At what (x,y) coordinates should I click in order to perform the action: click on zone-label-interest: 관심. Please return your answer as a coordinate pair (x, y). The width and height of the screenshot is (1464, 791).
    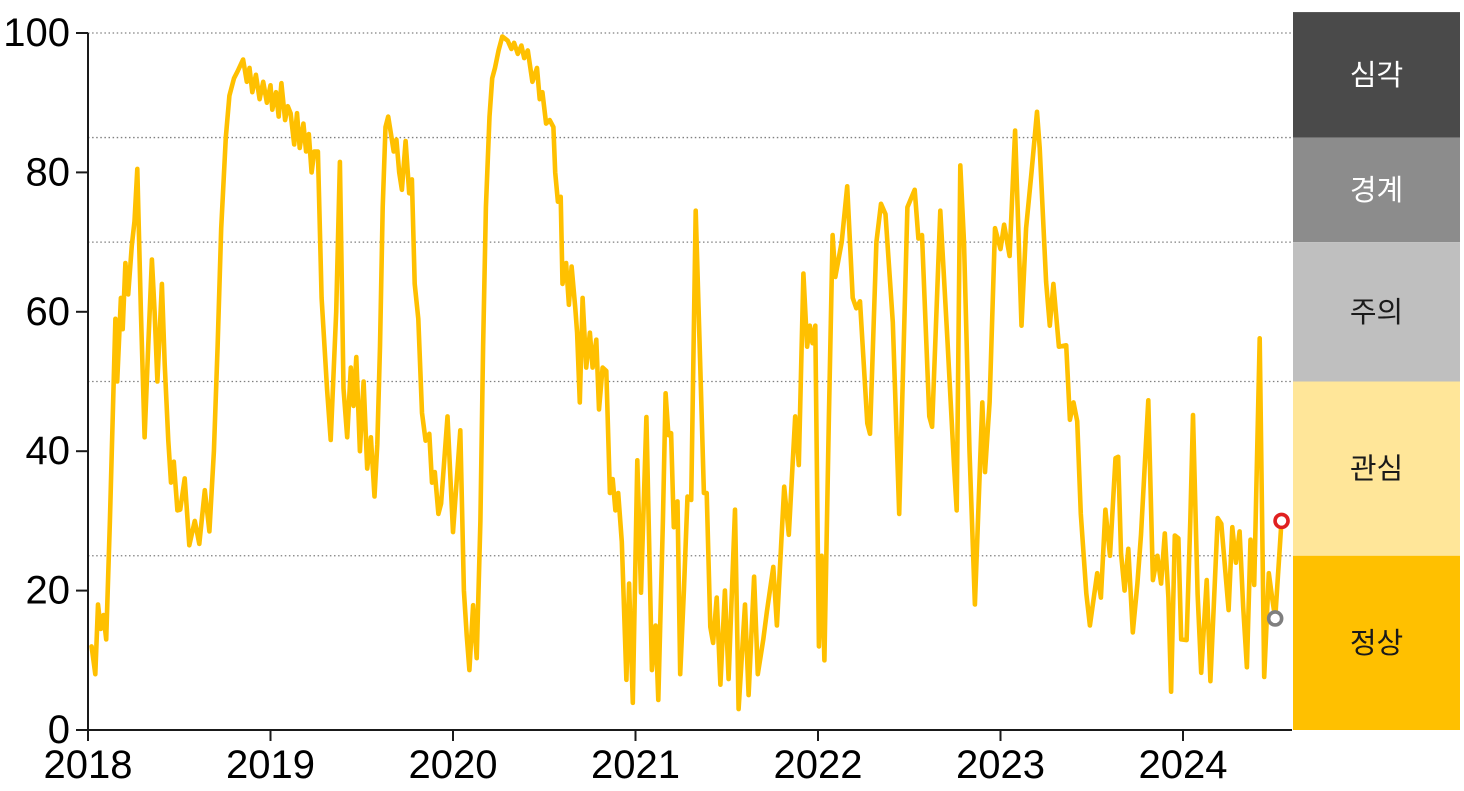
    Looking at the image, I should click on (1376, 470).